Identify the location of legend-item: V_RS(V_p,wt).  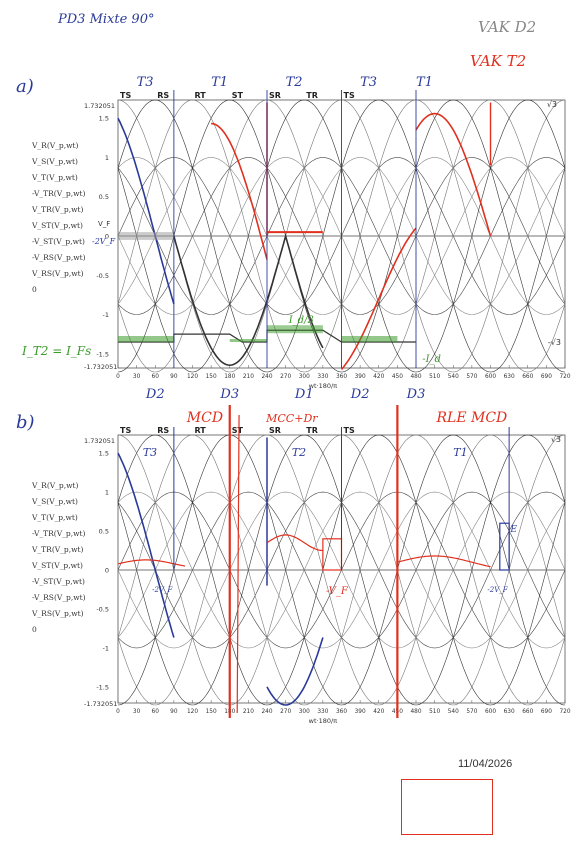
(58, 273).